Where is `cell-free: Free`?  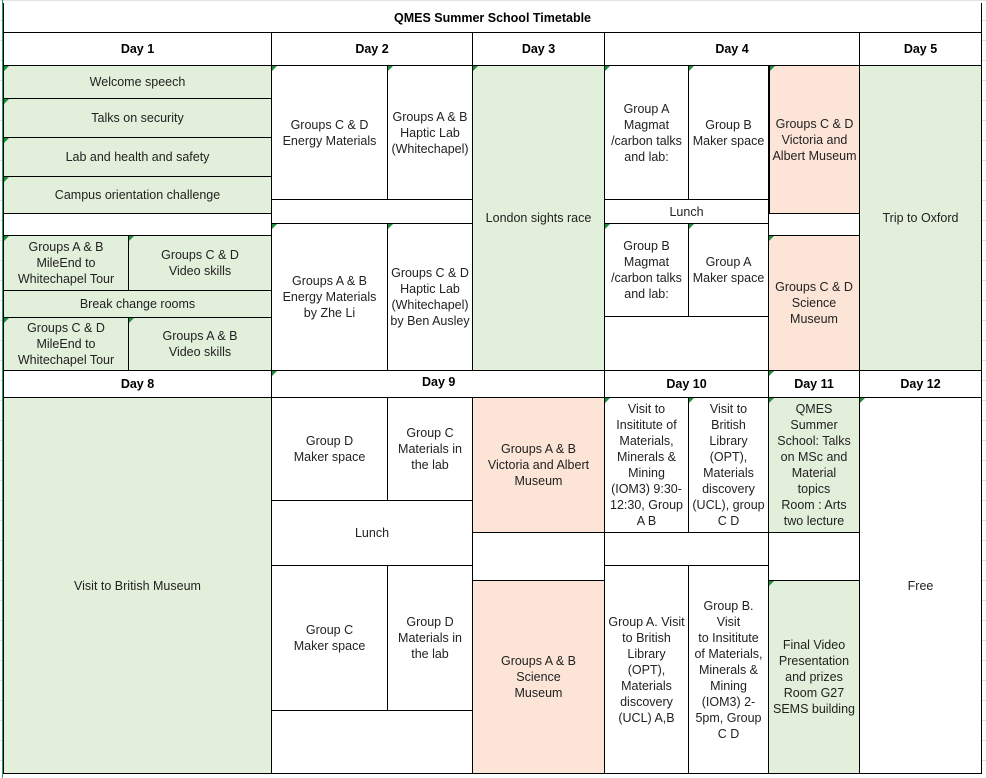 cell-free: Free is located at coordinates (920, 585).